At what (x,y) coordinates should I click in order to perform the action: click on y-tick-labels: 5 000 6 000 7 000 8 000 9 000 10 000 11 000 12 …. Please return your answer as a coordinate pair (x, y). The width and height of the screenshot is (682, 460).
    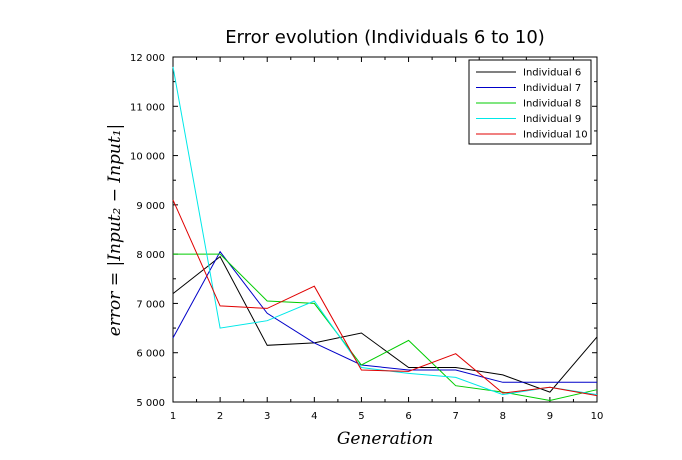
    Looking at the image, I should click on (147, 231).